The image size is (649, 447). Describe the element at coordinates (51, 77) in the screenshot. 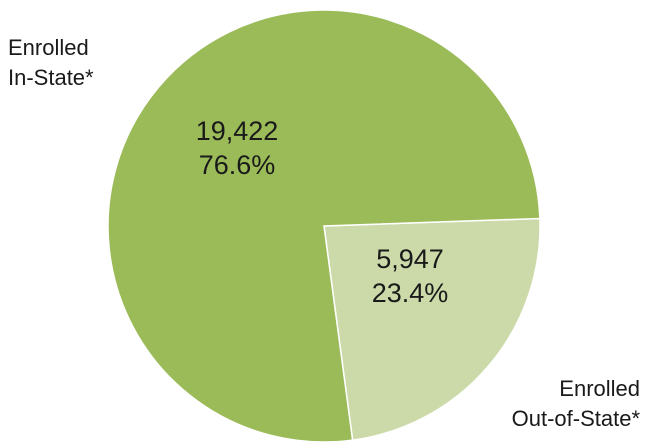

I see `in-state-label-line-2: In-State*` at that location.